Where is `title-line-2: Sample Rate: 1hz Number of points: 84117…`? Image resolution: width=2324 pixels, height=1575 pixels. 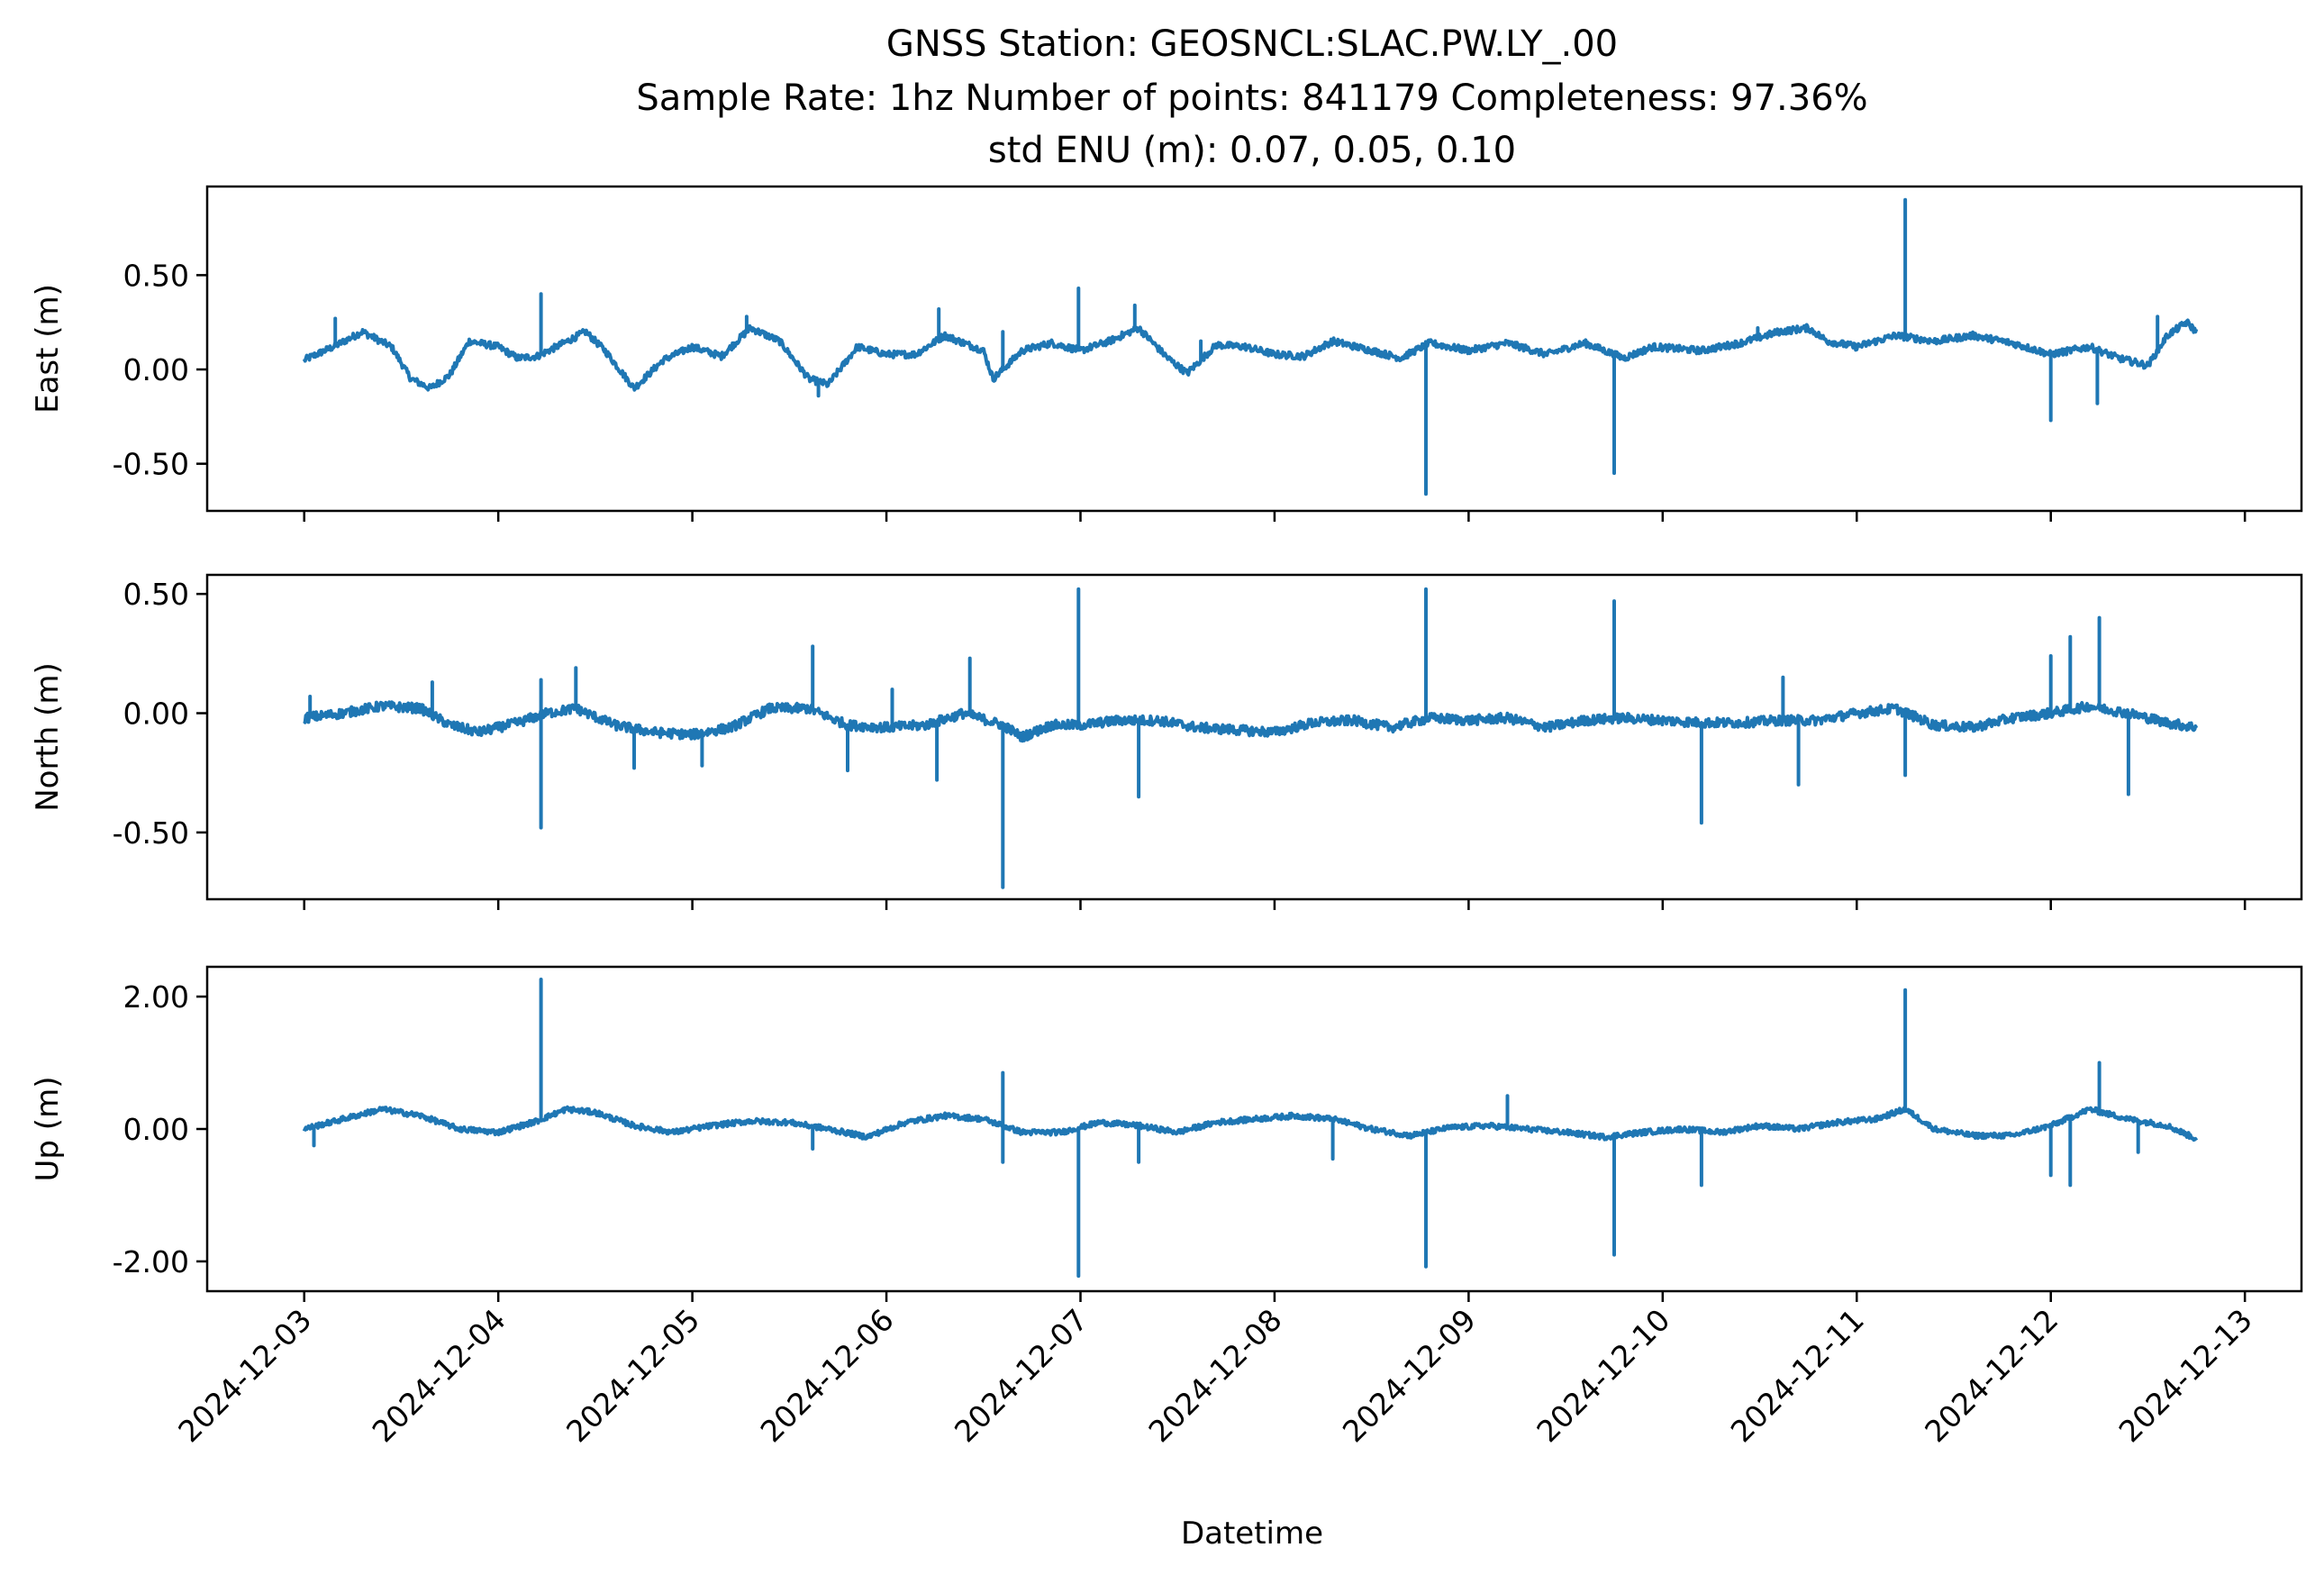 title-line-2: Sample Rate: 1hz Number of points: 84117… is located at coordinates (1252, 98).